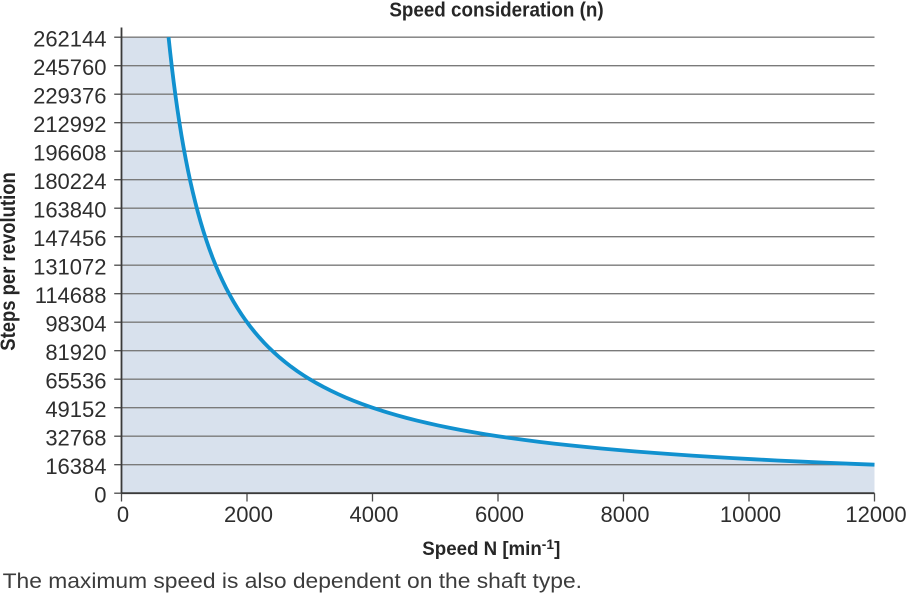 The image size is (907, 600). Describe the element at coordinates (10, 261) in the screenshot. I see `svg-text: Steps per revolution` at that location.